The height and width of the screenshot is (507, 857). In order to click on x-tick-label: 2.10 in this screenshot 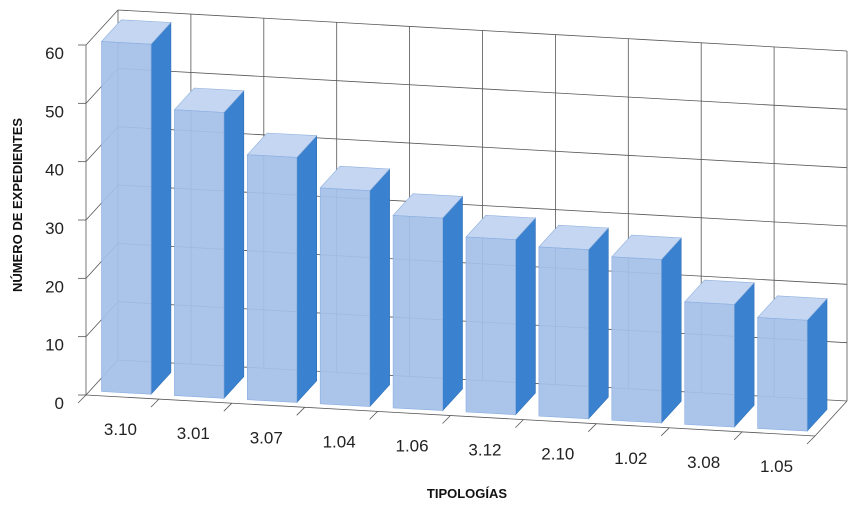, I will do `click(557, 454)`.